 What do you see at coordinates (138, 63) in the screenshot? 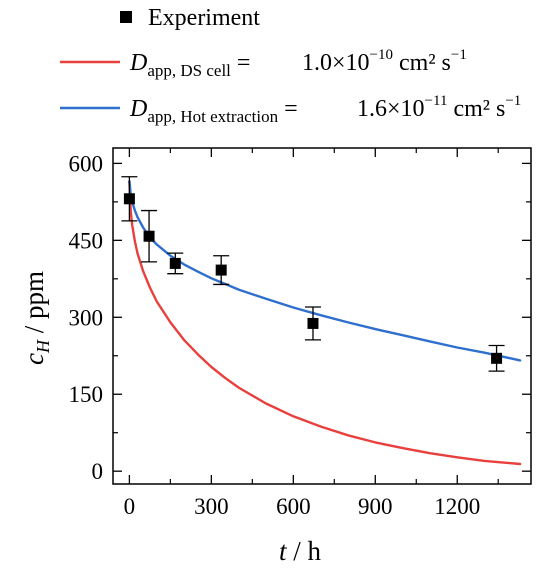
I see `legend-ds-cell-symbol: D` at bounding box center [138, 63].